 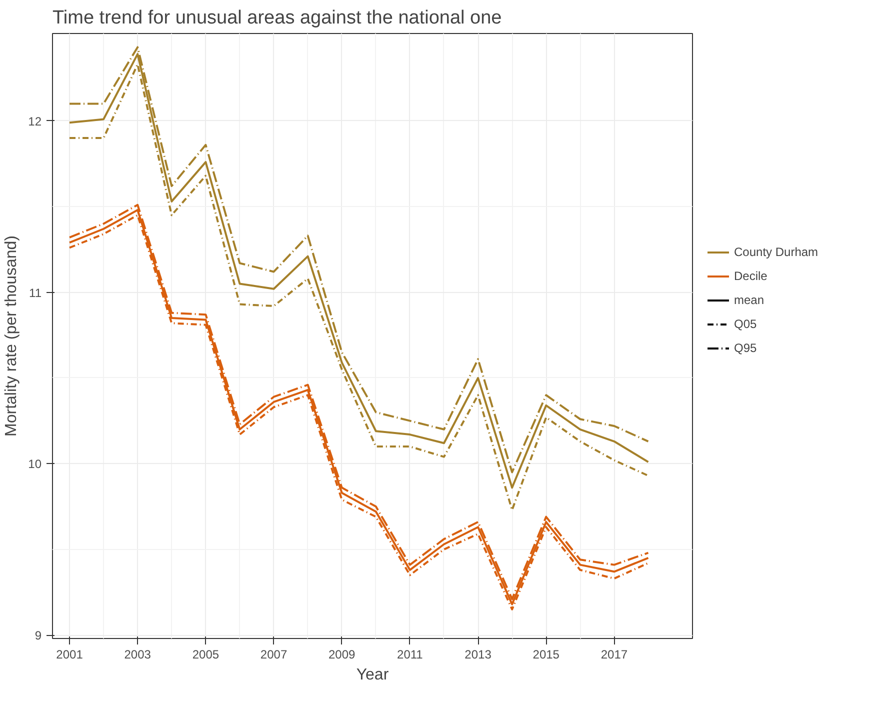 I want to click on y-tick-label: 12, so click(x=35, y=121).